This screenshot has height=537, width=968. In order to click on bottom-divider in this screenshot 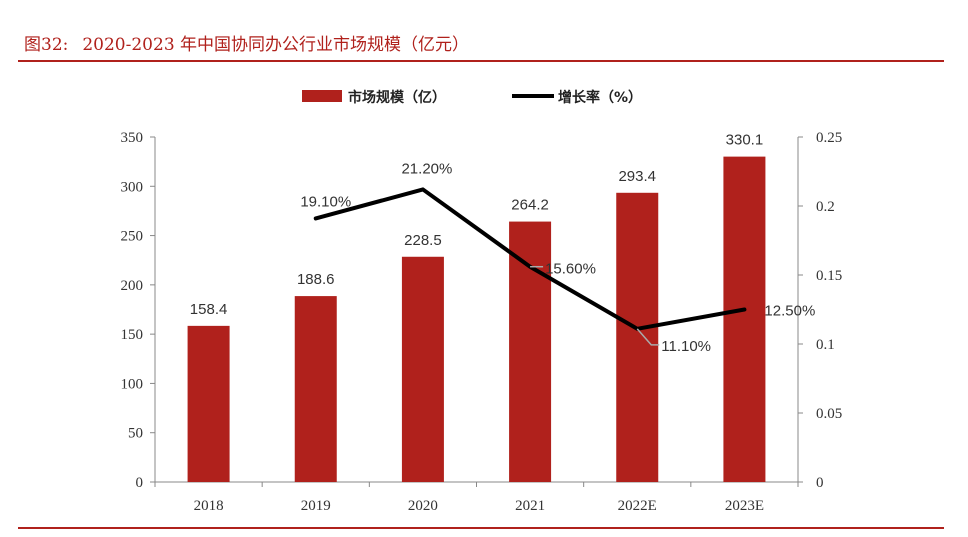, I will do `click(481, 528)`.